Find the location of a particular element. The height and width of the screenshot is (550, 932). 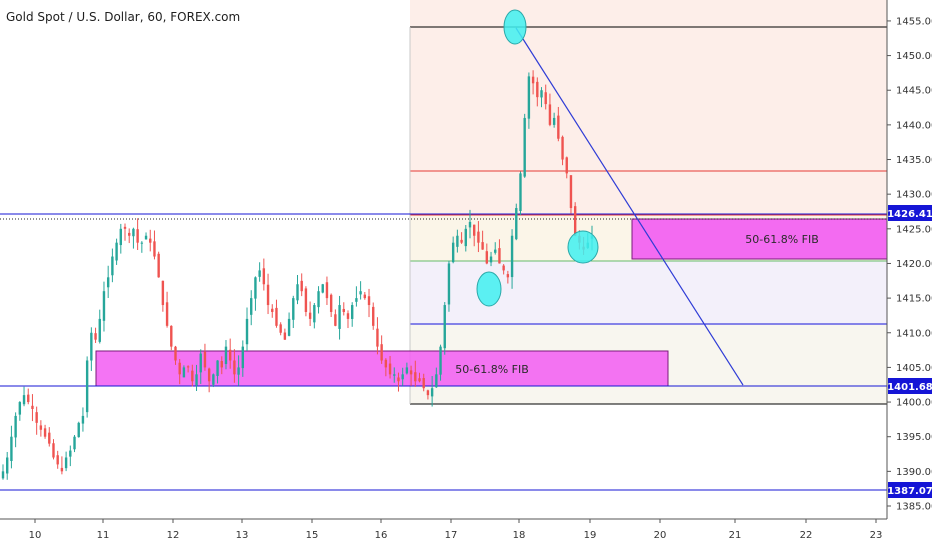

circle-low-right is located at coordinates (583, 247).